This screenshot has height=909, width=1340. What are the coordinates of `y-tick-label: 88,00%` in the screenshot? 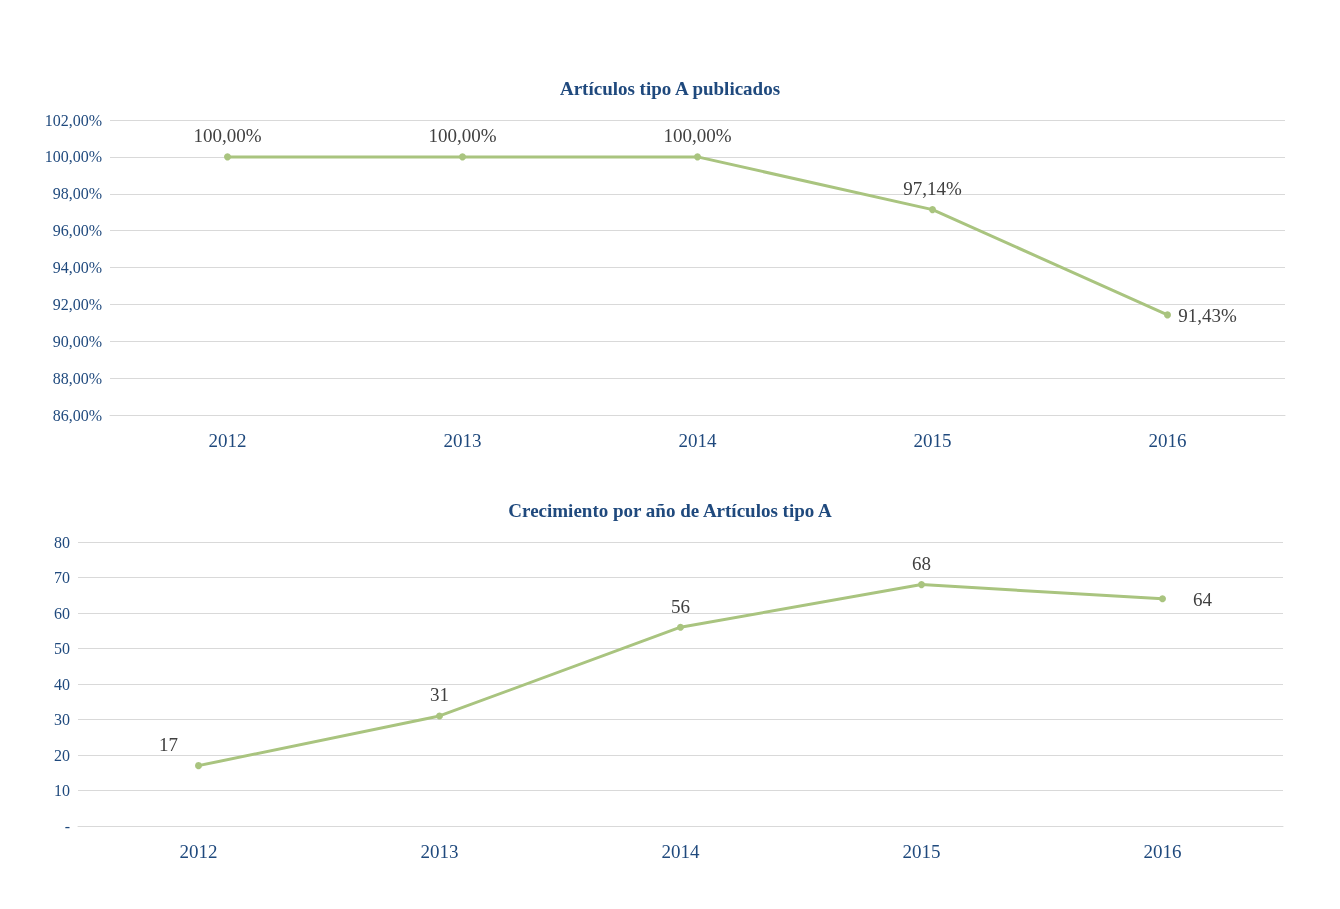 It's located at (77, 378).